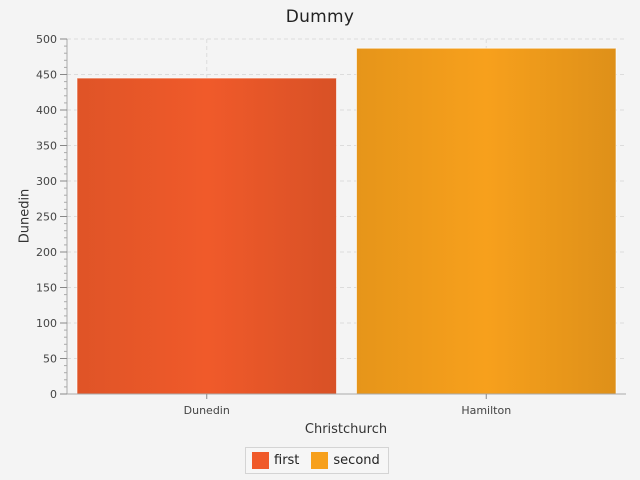  I want to click on x-tick-label: Dunedin, so click(207, 410).